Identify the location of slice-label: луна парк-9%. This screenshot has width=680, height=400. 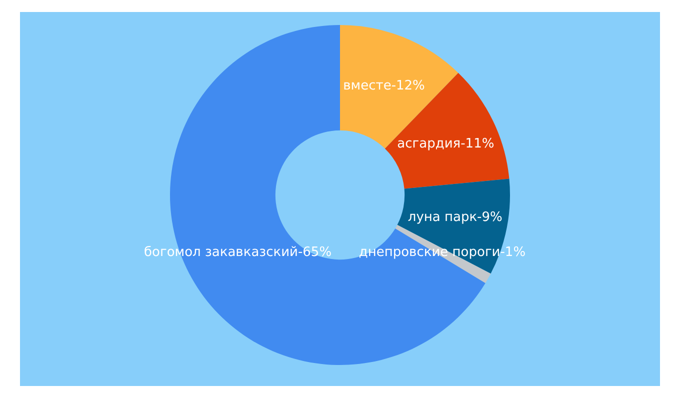
(455, 217).